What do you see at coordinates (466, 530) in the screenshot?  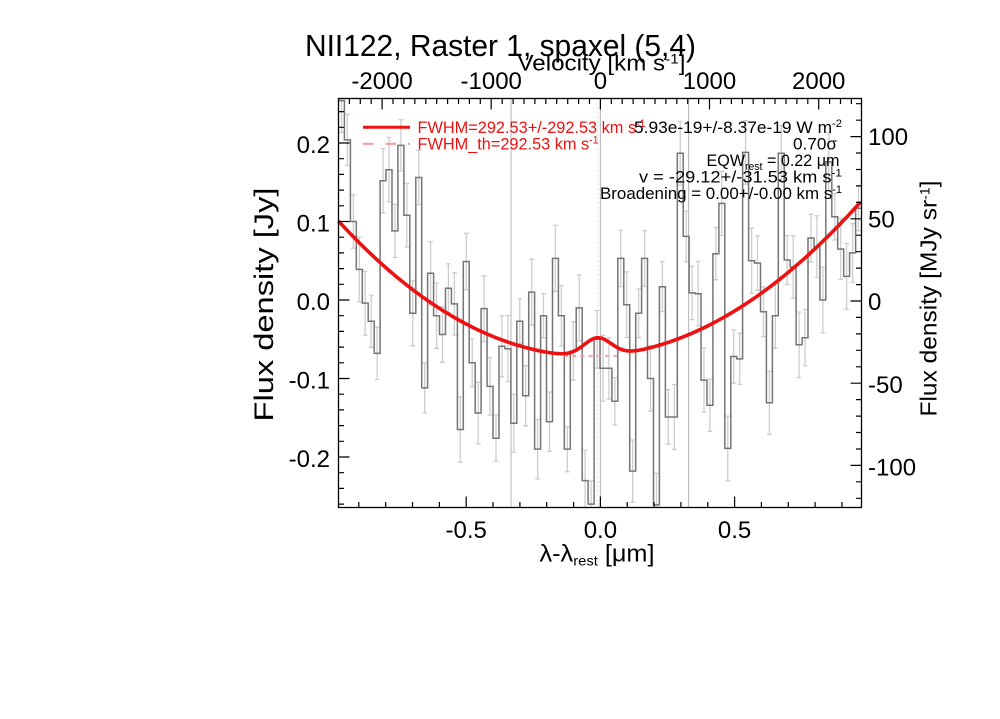 I see `svg-text: -0.5` at bounding box center [466, 530].